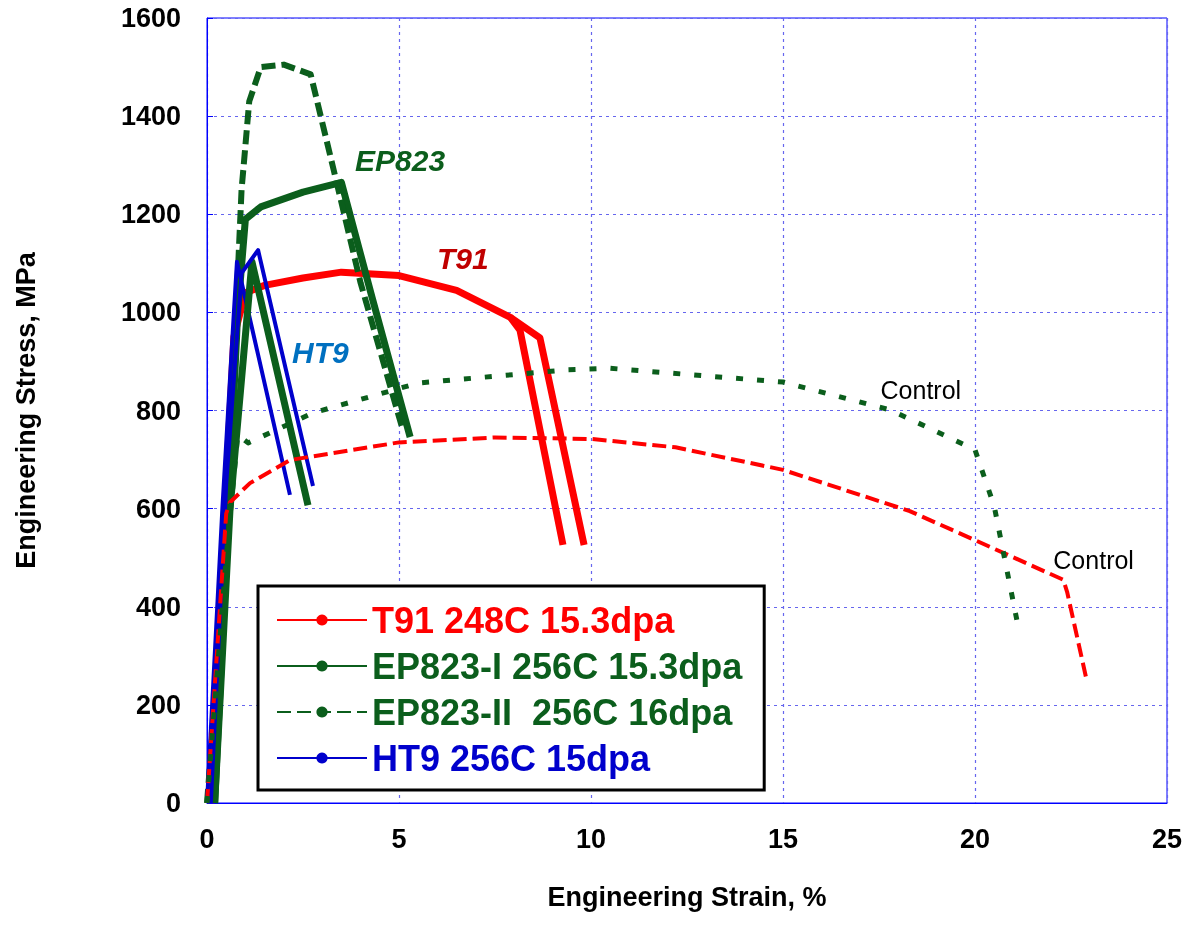 Image resolution: width=1190 pixels, height=937 pixels. Describe the element at coordinates (975, 838) in the screenshot. I see `x-tick-label: 20` at that location.